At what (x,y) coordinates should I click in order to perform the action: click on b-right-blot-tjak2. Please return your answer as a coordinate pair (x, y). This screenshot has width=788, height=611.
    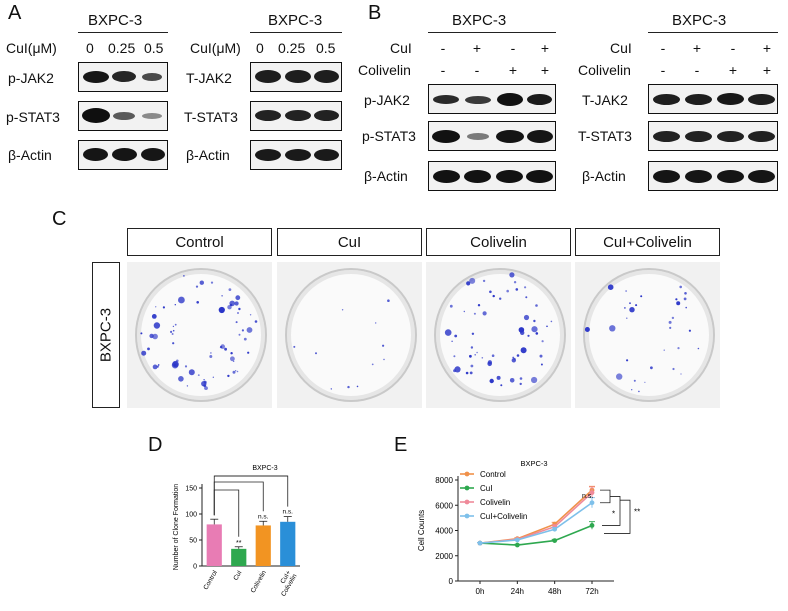
    Looking at the image, I should click on (713, 99).